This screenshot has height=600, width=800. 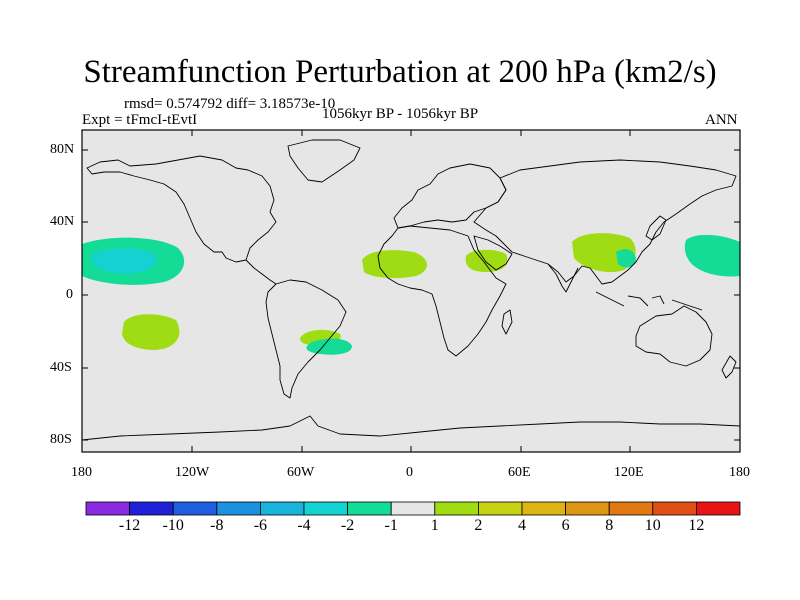 What do you see at coordinates (61, 439) in the screenshot?
I see `lat-tick-80s: 80S` at bounding box center [61, 439].